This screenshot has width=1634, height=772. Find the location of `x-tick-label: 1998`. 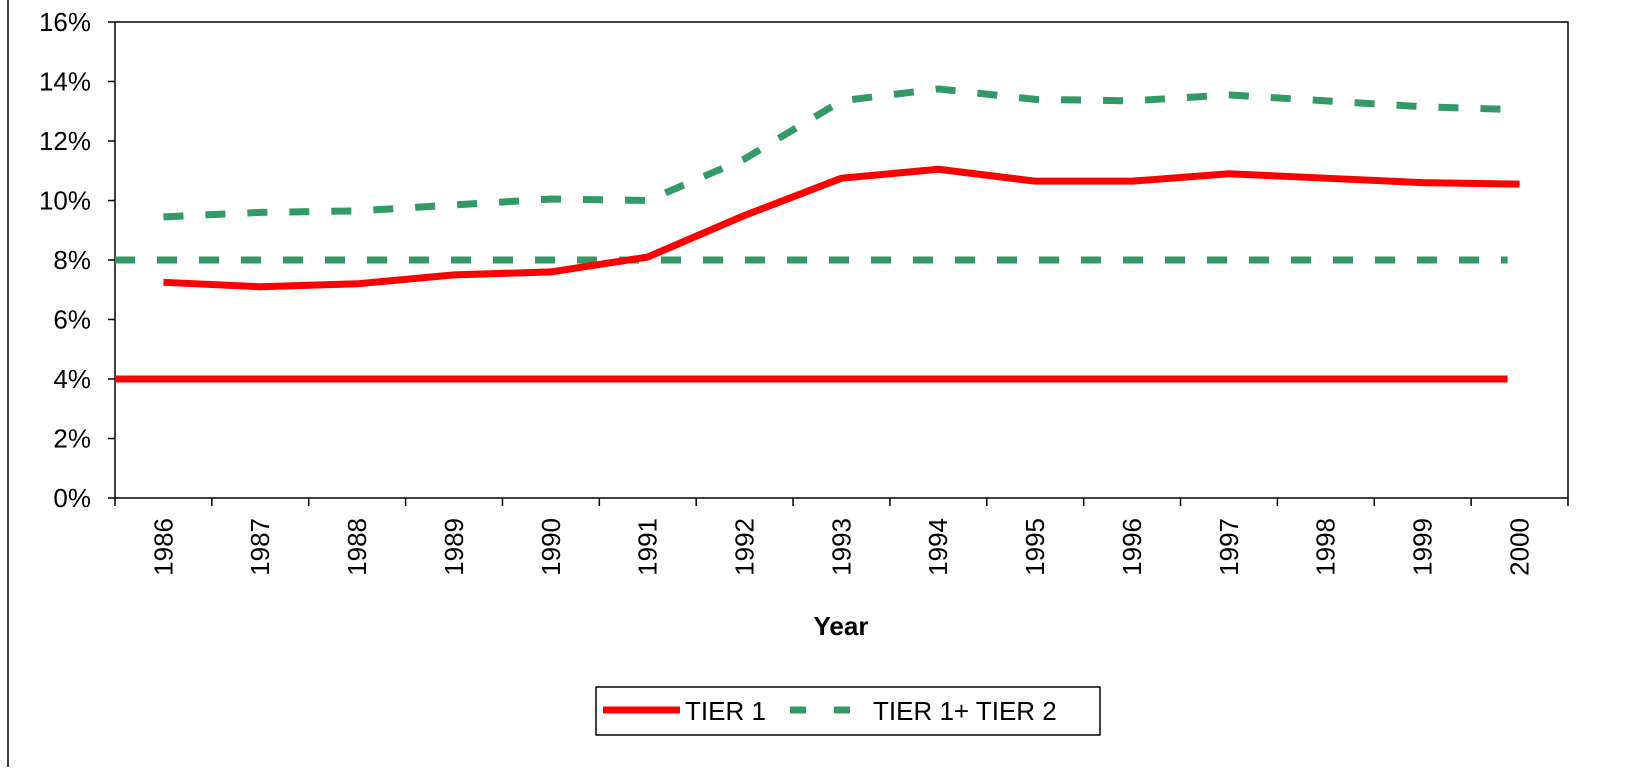

x-tick-label: 1998 is located at coordinates (1326, 547).